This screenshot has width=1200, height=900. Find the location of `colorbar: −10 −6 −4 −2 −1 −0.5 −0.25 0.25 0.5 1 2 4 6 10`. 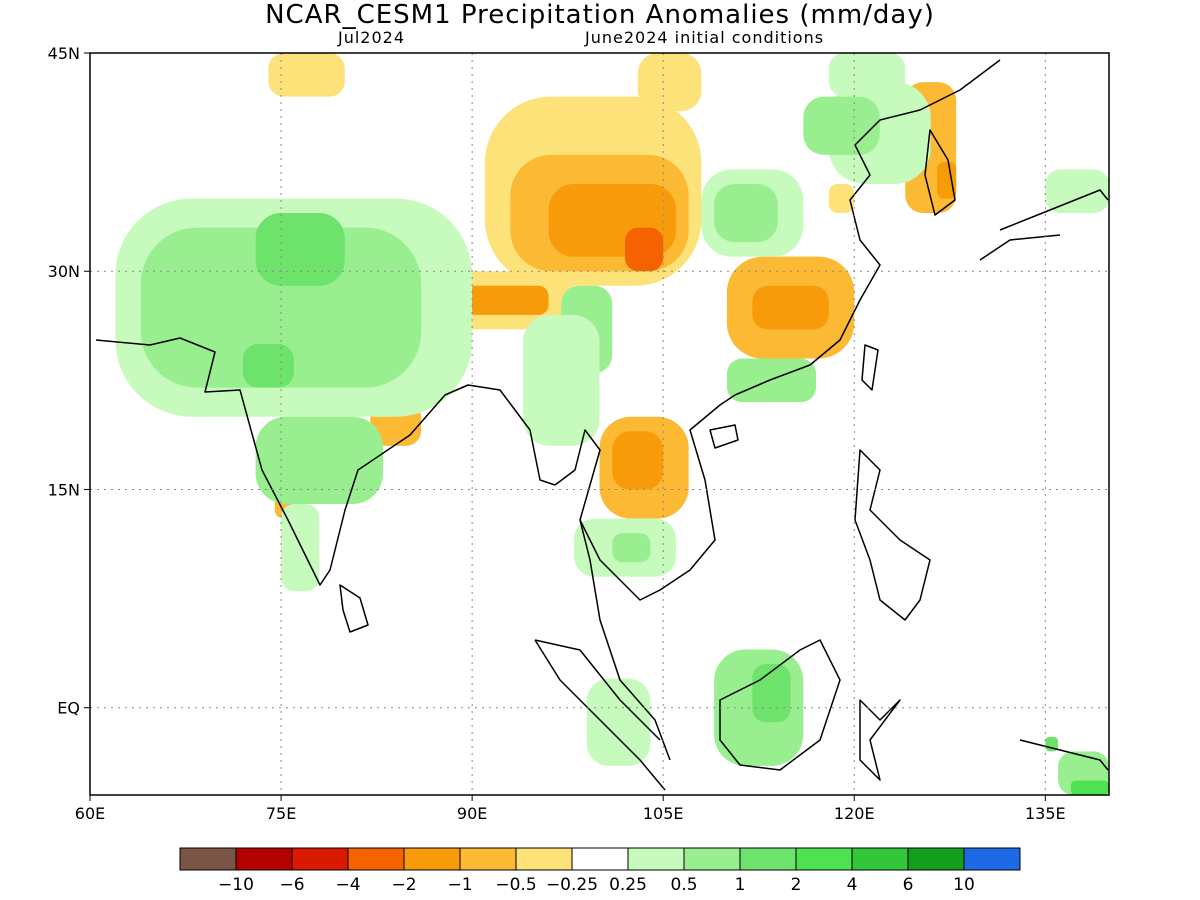

colorbar: −10 −6 −4 −2 −1 −0.5 −0.25 0.25 0.5 1 2 4 6 10 is located at coordinates (600, 871).